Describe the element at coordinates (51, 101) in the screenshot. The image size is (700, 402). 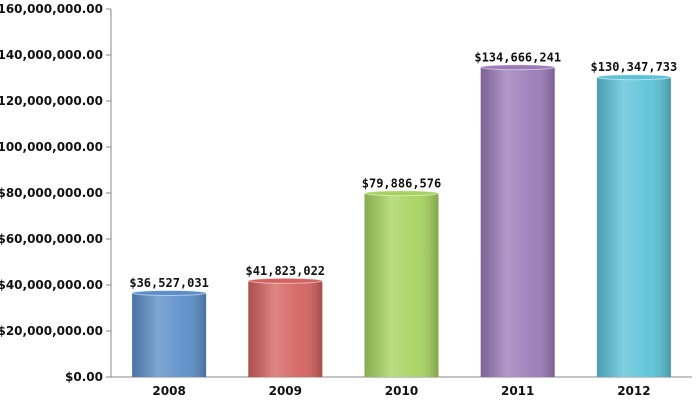
I see `y-tick-label: $120,000,000.00` at that location.